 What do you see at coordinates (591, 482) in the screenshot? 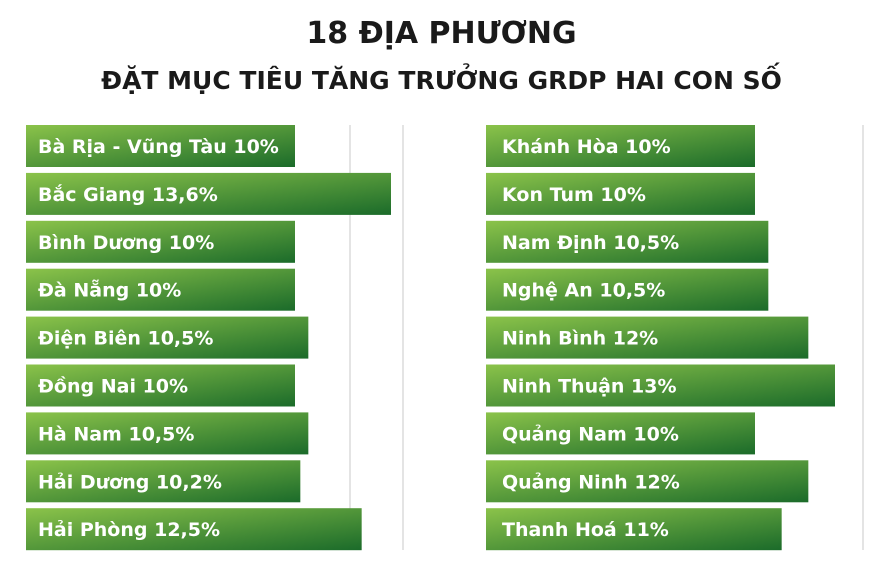
I see `bar-label: Quảng Ninh 12%` at bounding box center [591, 482].